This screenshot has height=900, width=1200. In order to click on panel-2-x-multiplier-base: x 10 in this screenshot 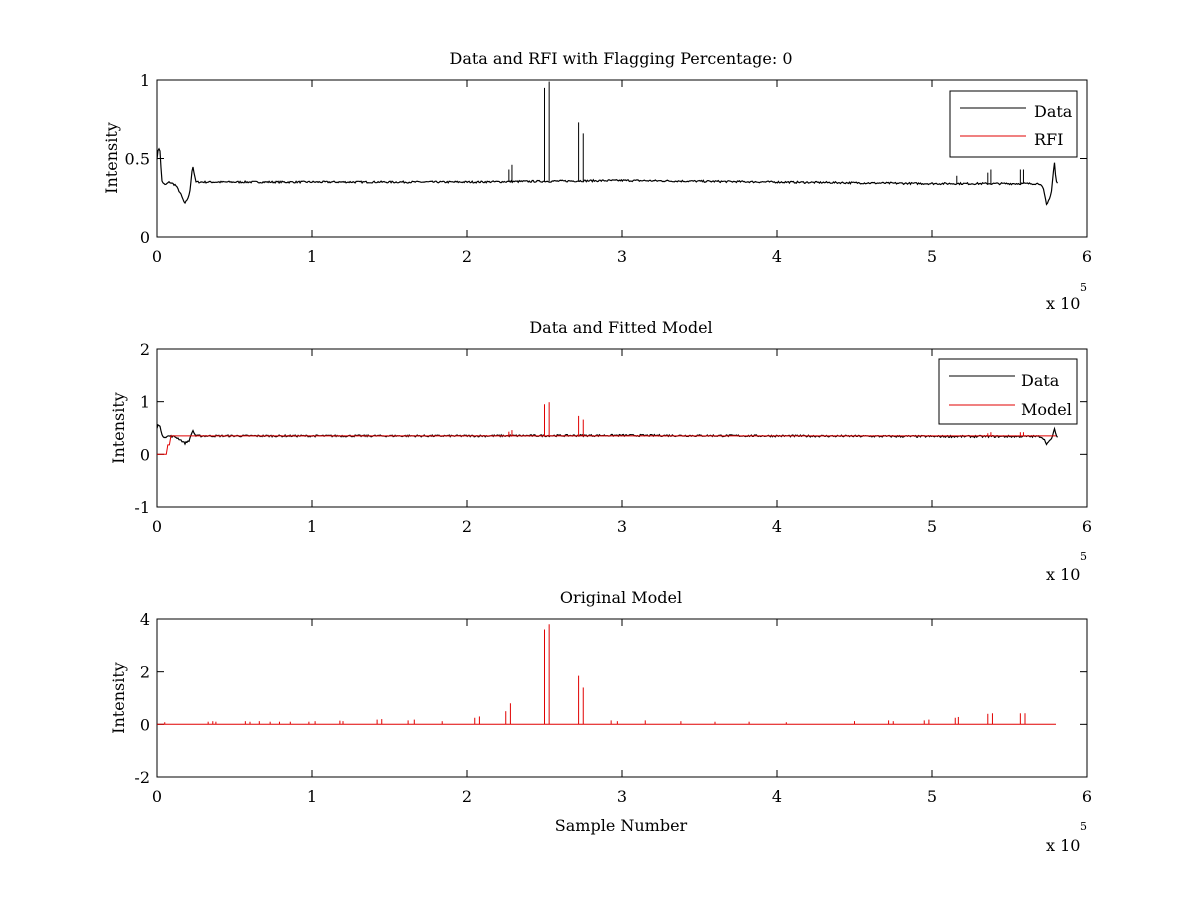, I will do `click(1063, 574)`.